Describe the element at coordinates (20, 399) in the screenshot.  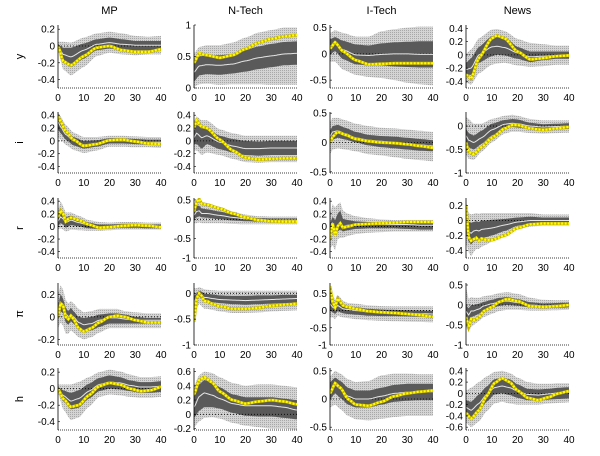
I see `row-label: h` at that location.